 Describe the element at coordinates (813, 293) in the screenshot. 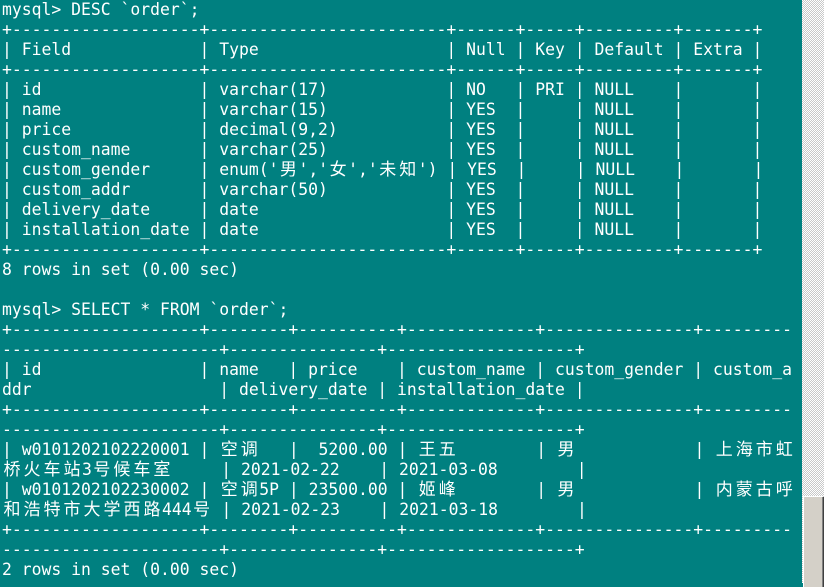

I see `vertical-scrollbar` at that location.